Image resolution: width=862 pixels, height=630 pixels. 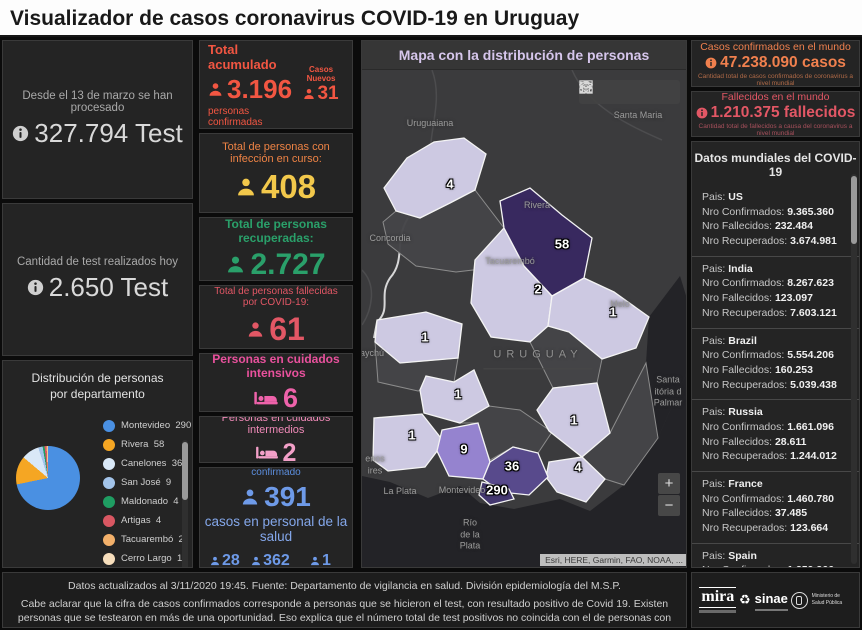 What do you see at coordinates (185, 503) in the screenshot?
I see `legend-scrollbar` at bounding box center [185, 503].